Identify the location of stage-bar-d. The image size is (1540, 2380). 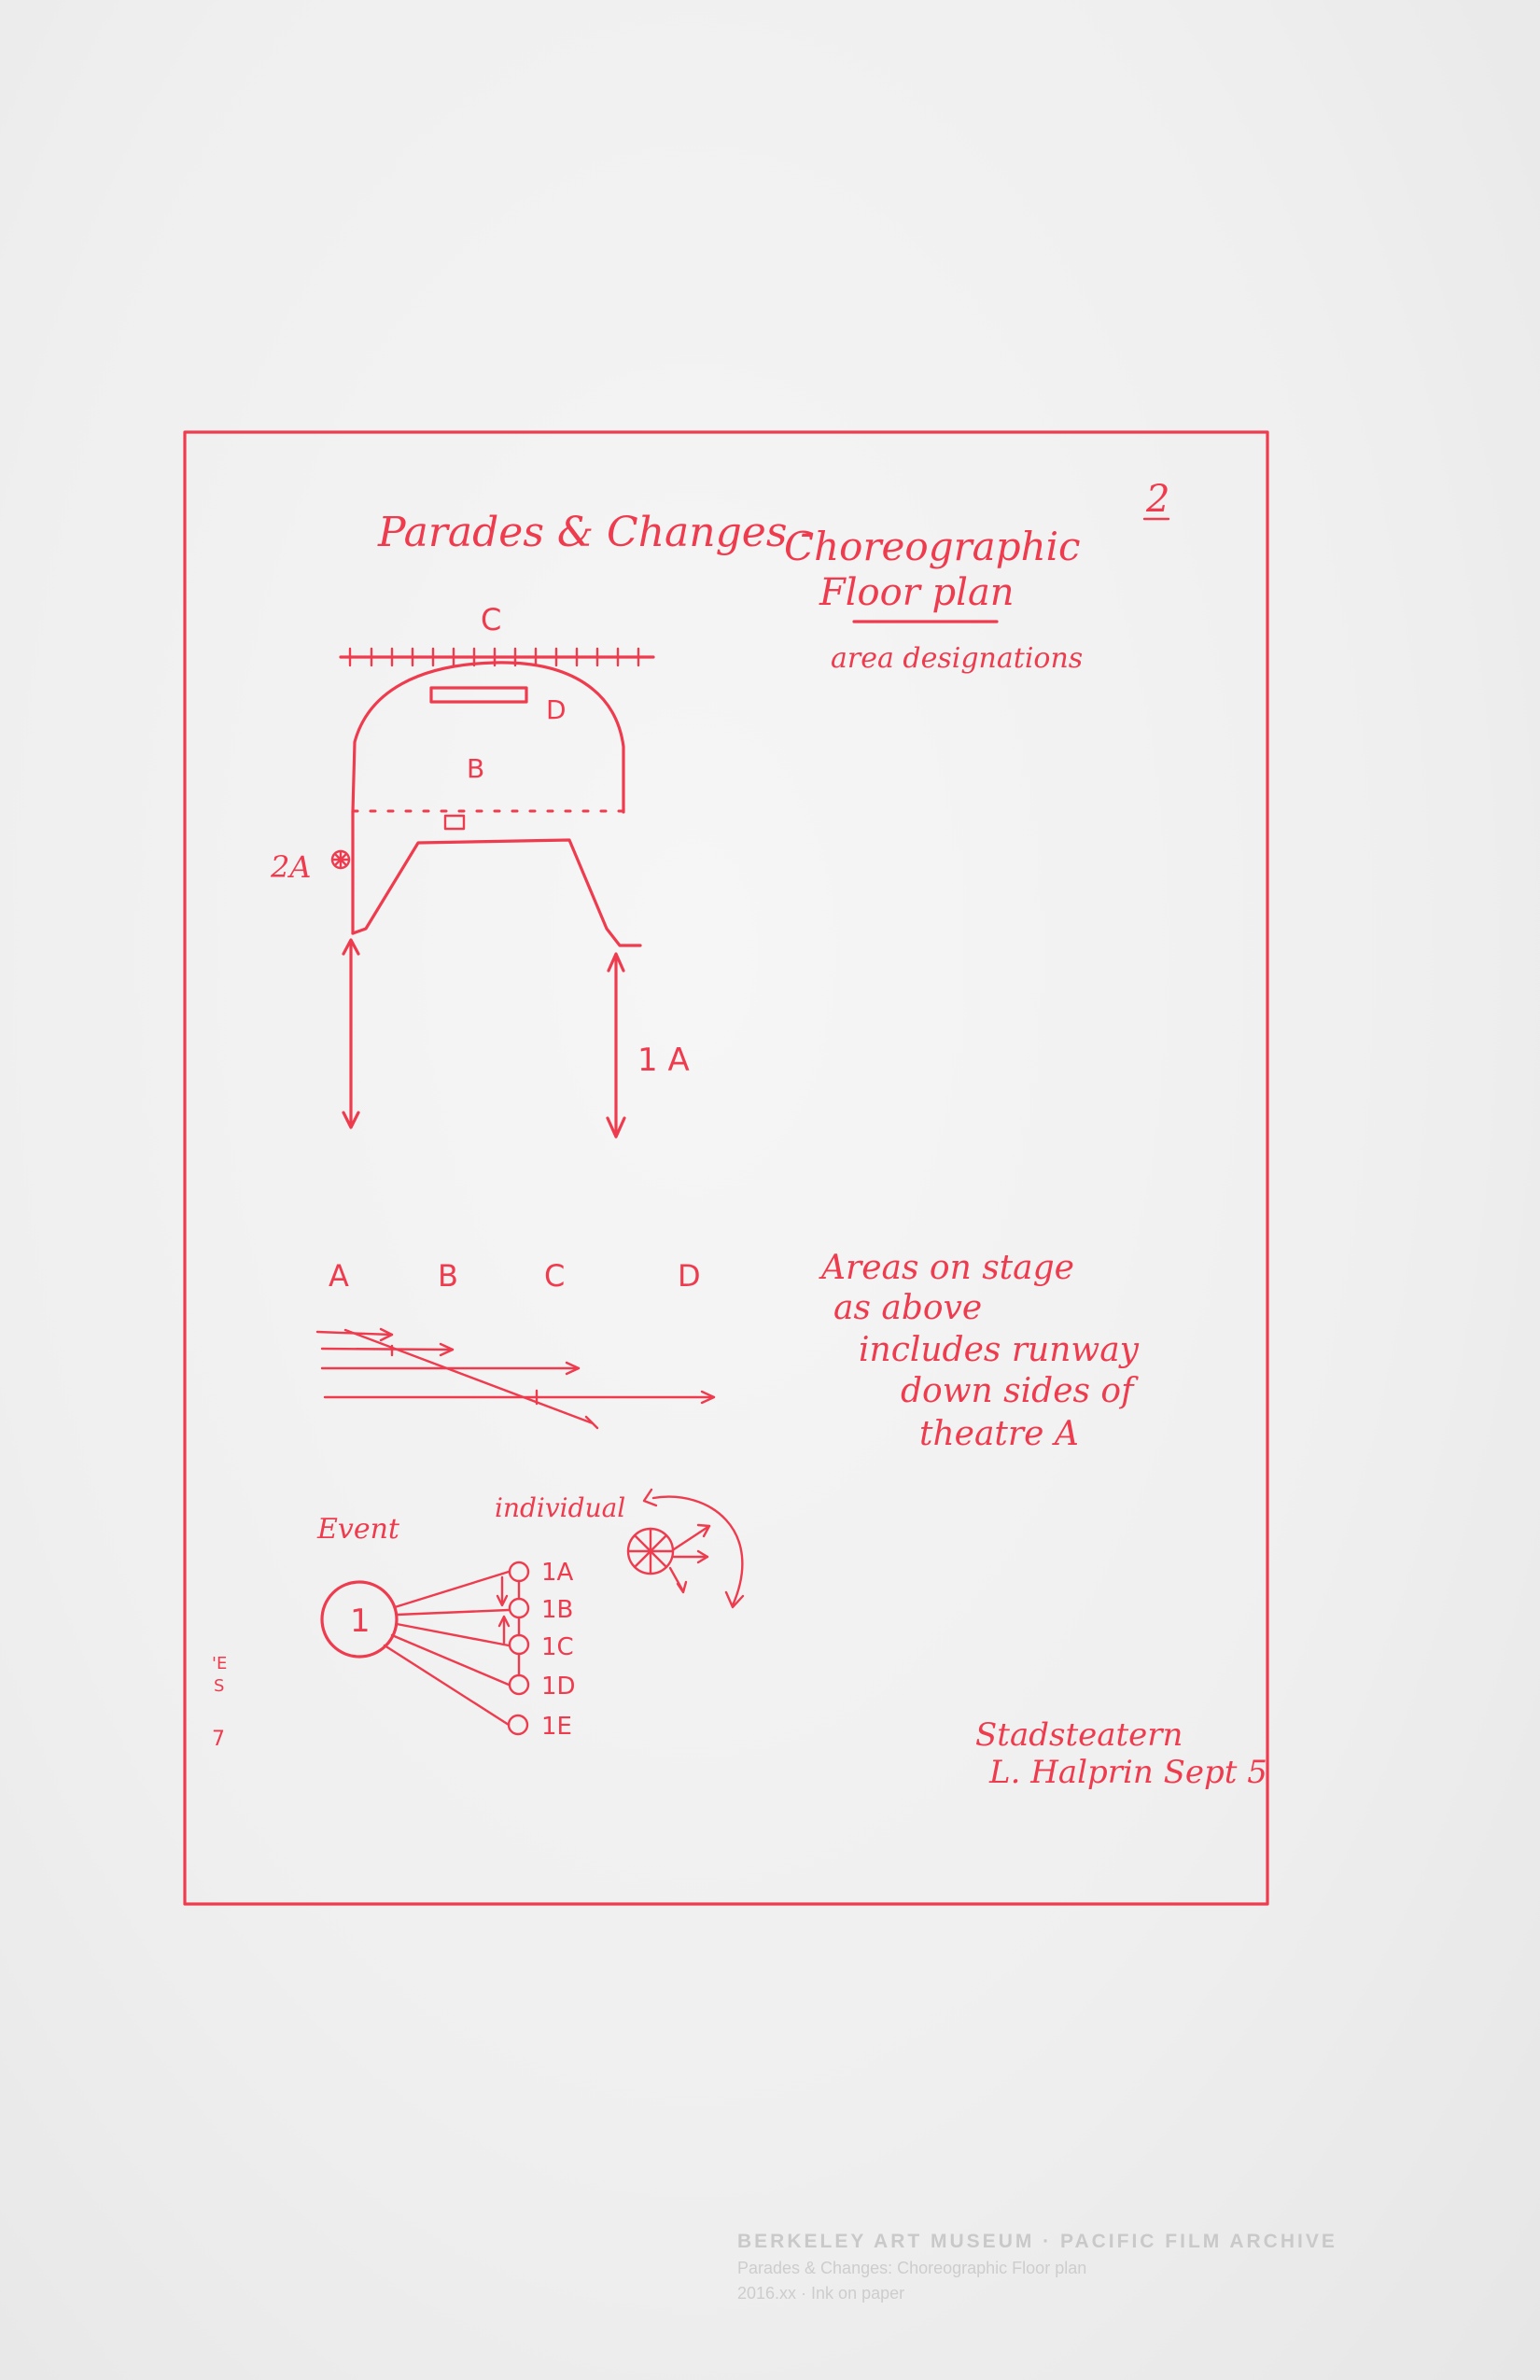
(478, 695).